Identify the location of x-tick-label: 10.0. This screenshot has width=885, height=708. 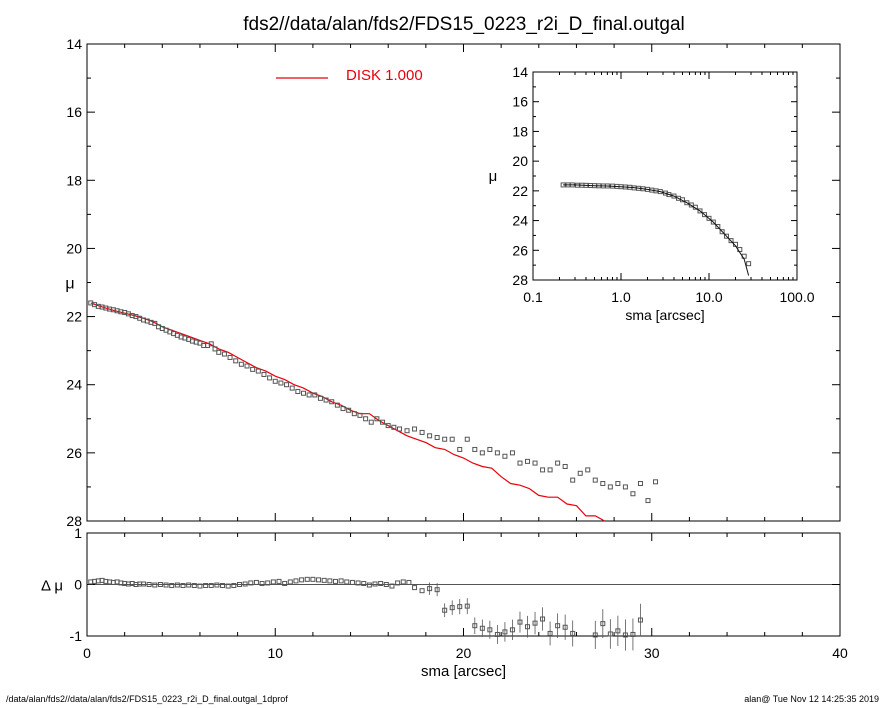
(708, 297).